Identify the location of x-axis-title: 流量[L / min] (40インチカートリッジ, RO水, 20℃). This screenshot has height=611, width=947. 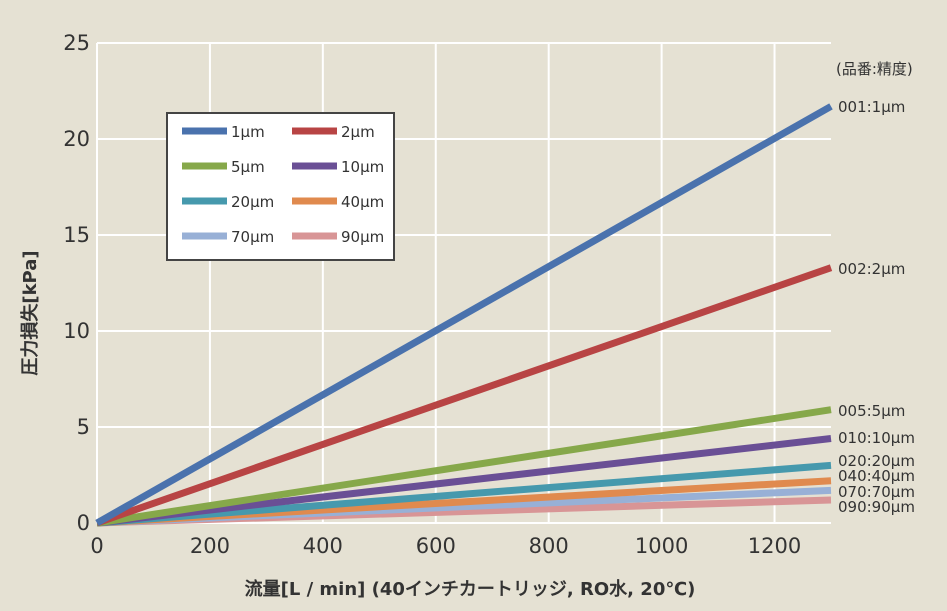
(470, 589).